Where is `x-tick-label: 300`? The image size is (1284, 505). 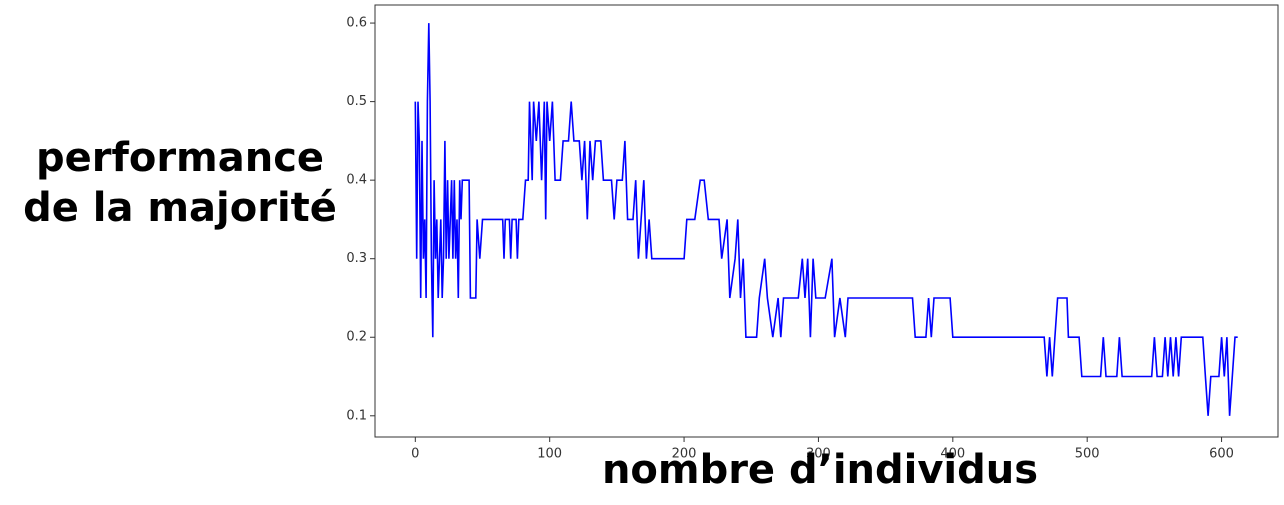 x-tick-label: 300 is located at coordinates (818, 454).